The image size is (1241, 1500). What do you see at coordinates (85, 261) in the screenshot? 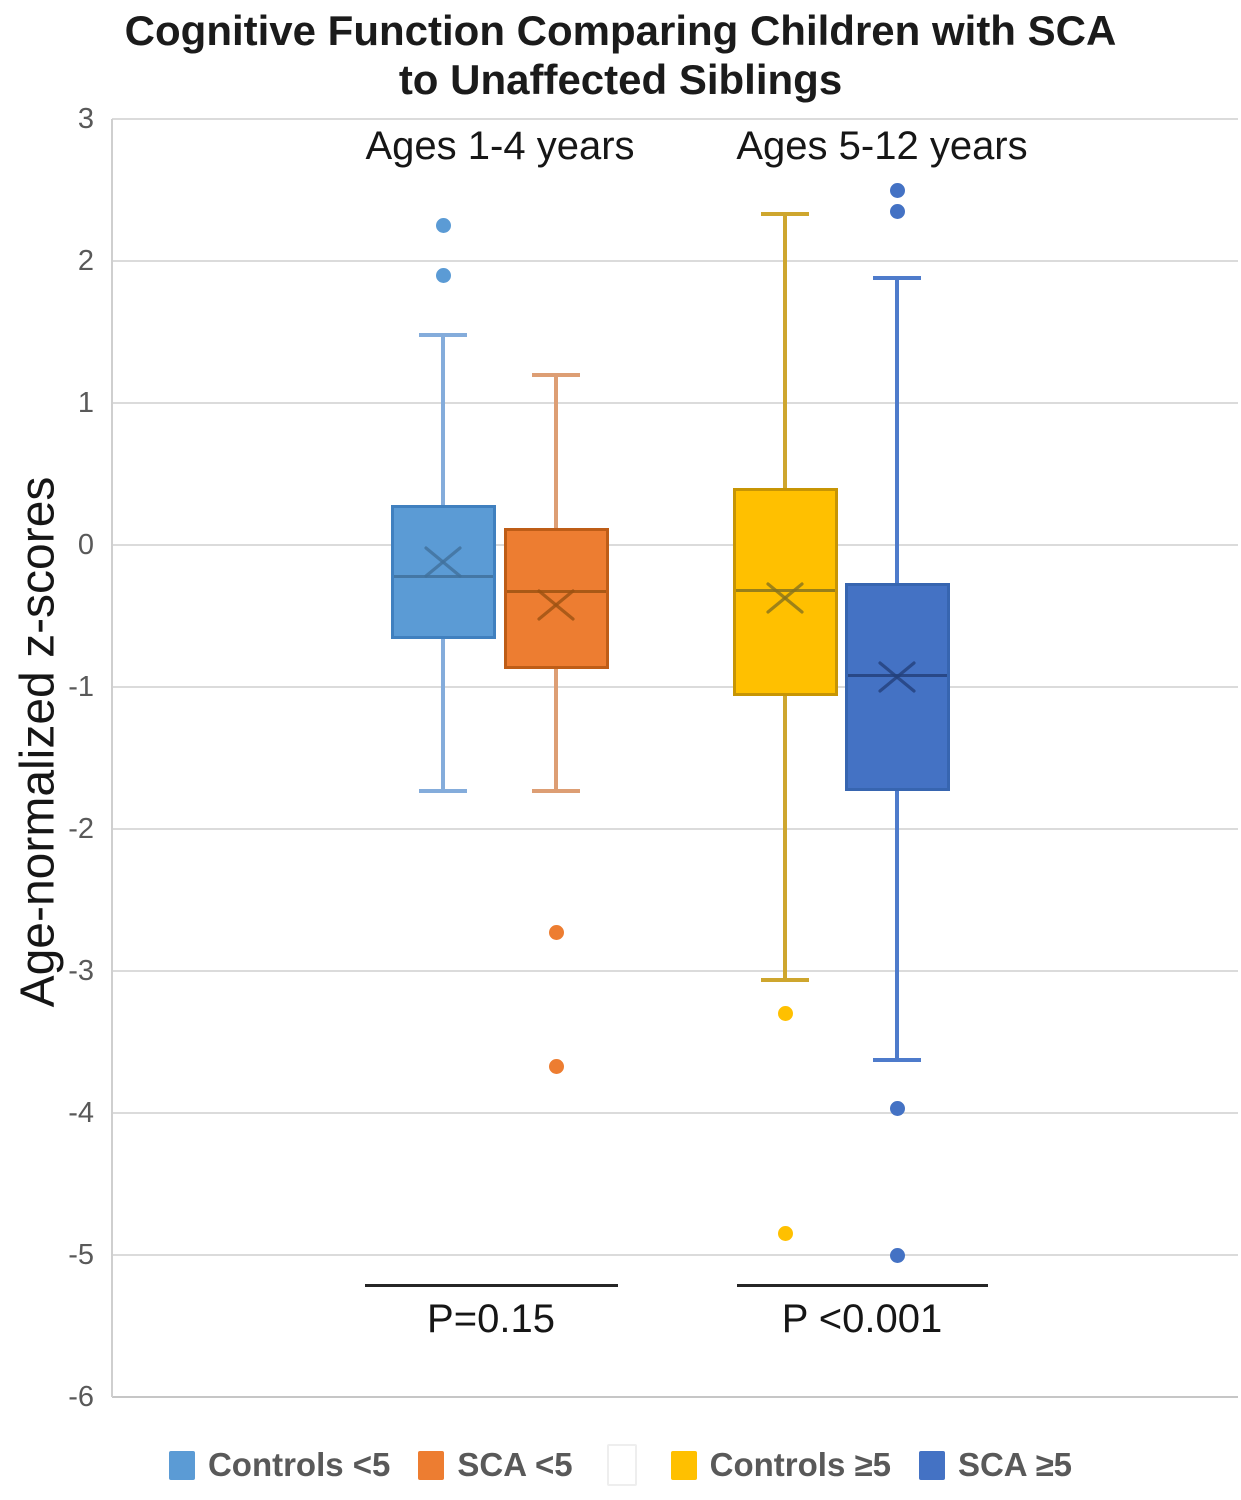
I see `y-tick-label: 2` at bounding box center [85, 261].